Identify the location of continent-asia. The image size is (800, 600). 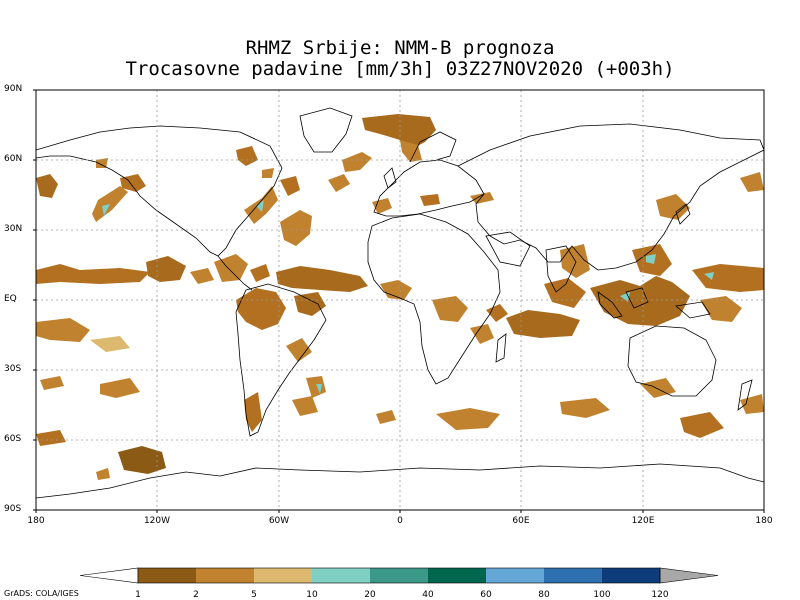
(610, 197).